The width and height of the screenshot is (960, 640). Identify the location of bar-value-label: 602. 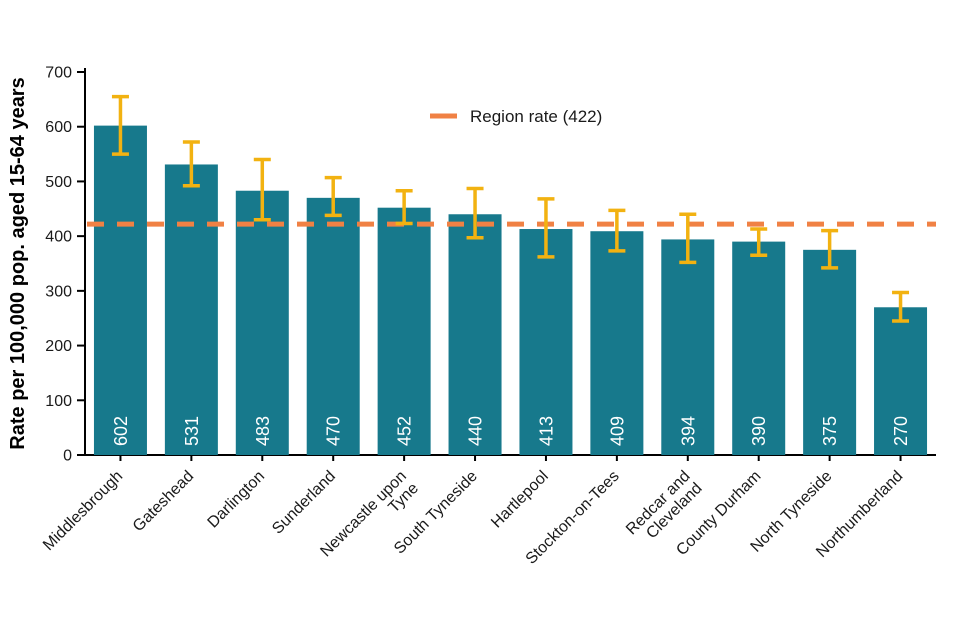
(121, 431).